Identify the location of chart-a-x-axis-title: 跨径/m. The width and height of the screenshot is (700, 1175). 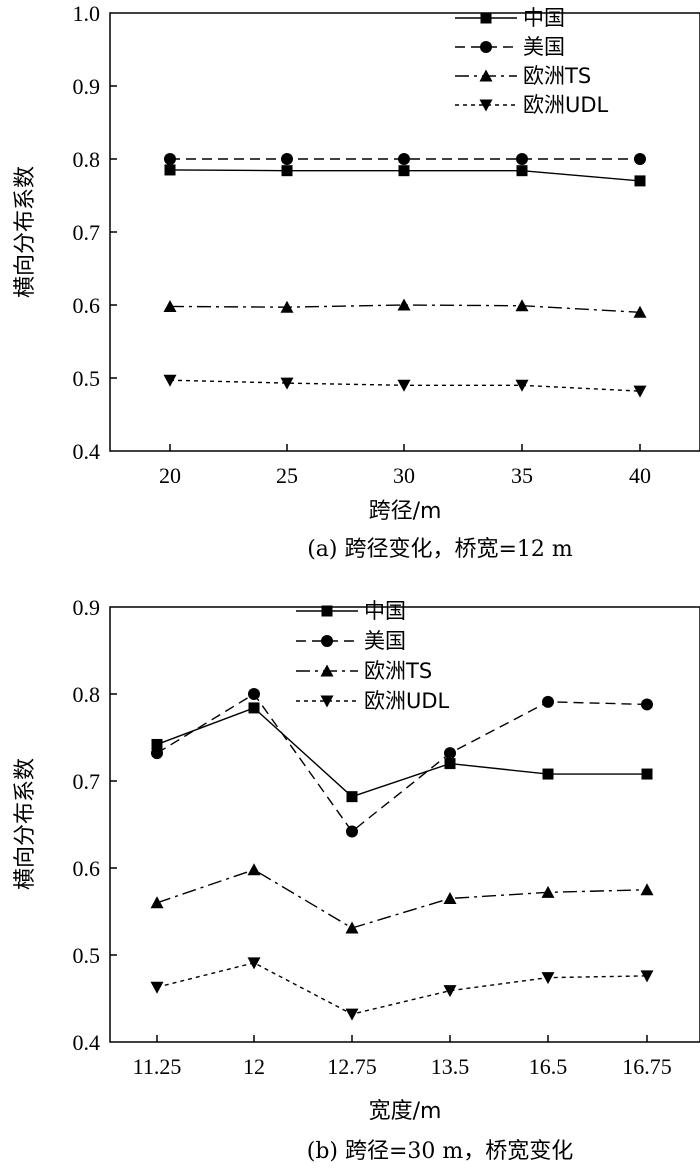
(405, 511).